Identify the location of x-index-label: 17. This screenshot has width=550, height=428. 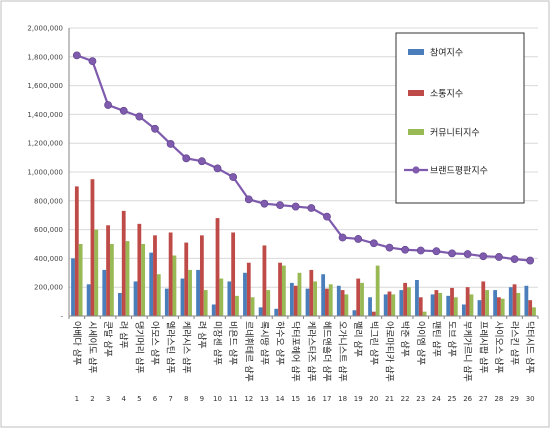
(326, 399).